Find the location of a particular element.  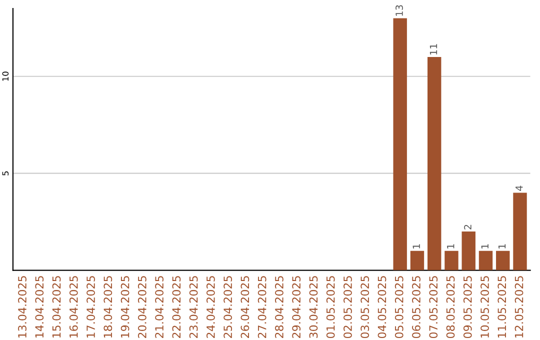

y-tick-label: 5 is located at coordinates (5, 173).